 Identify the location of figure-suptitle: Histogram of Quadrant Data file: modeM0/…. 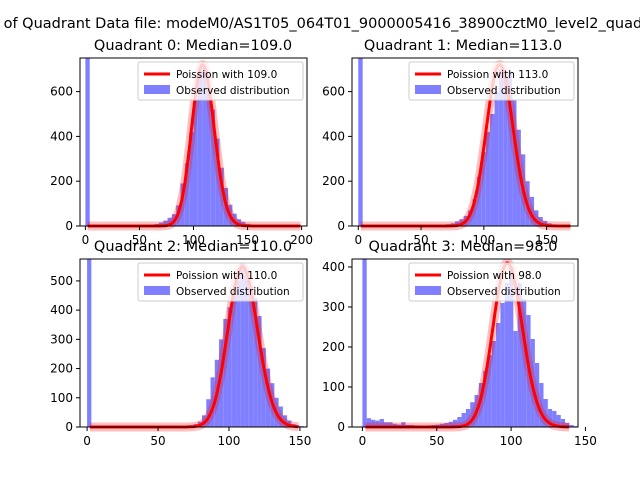
(320, 24).